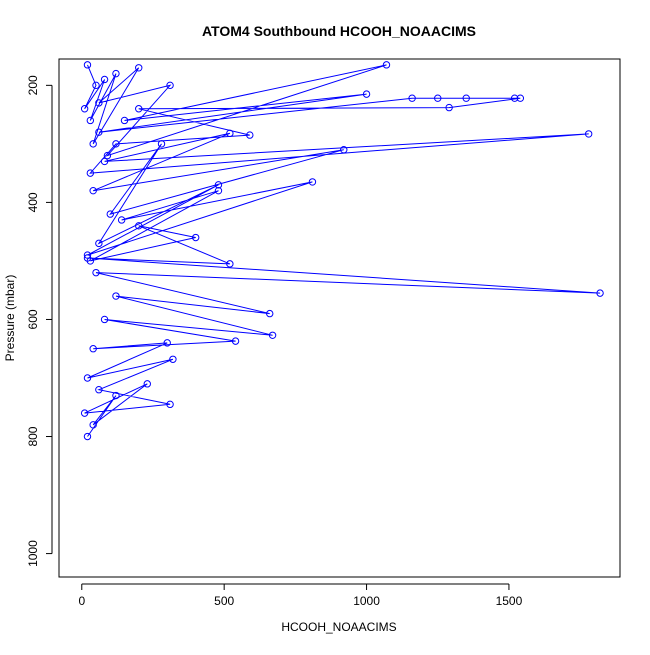 This screenshot has width=650, height=655. I want to click on y-axis: 200 400 600 800 1000, so click(39, 321).